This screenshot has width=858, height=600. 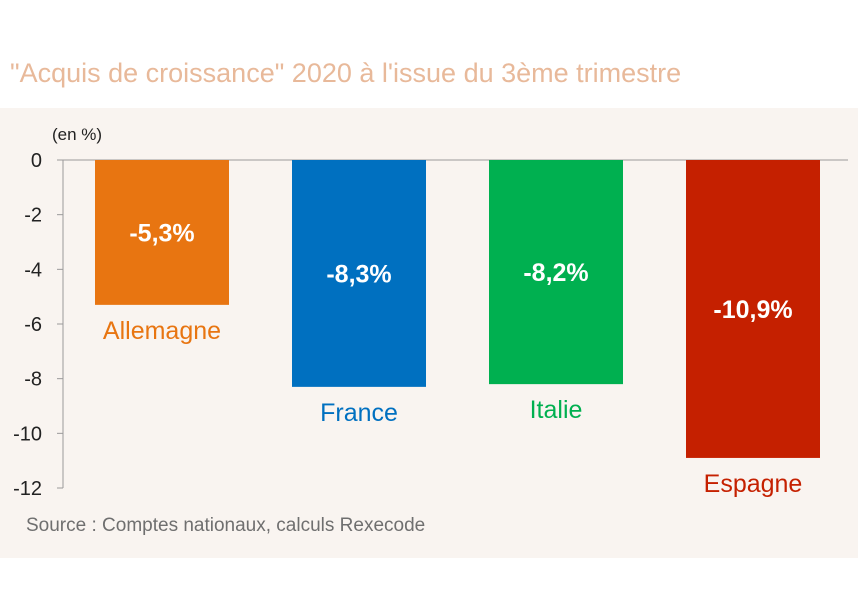 I want to click on category-label-italie: Italie, so click(x=556, y=410).